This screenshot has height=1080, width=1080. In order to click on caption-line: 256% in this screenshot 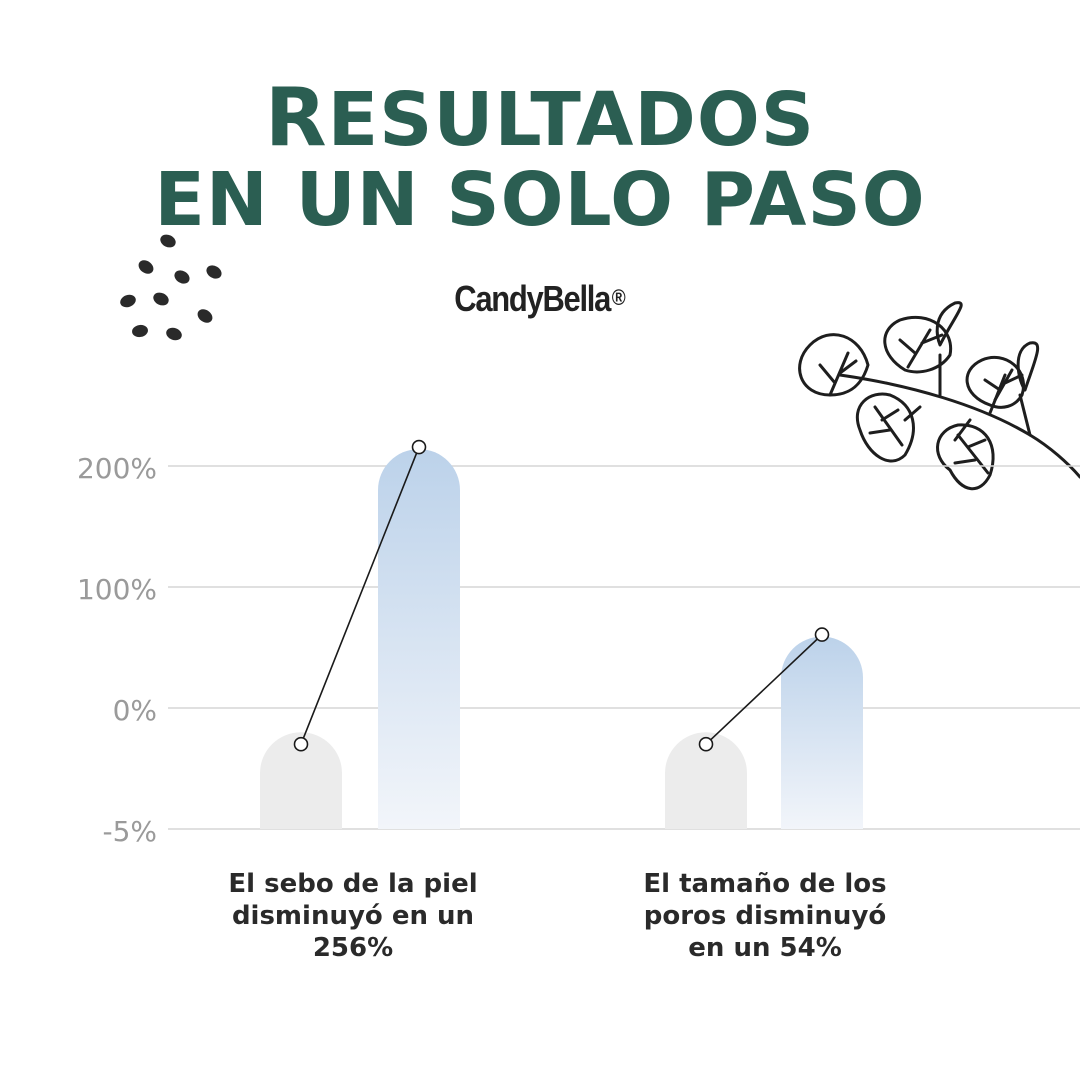, I will do `click(353, 948)`.